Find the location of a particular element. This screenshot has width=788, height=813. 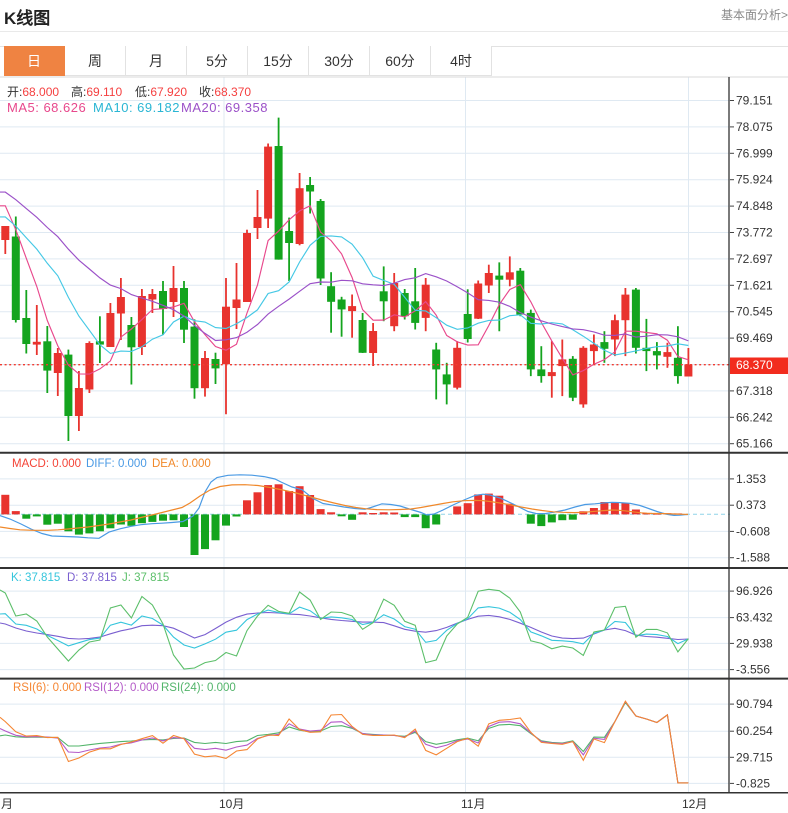

svg-text: MA5: 68.626 is located at coordinates (46, 107).